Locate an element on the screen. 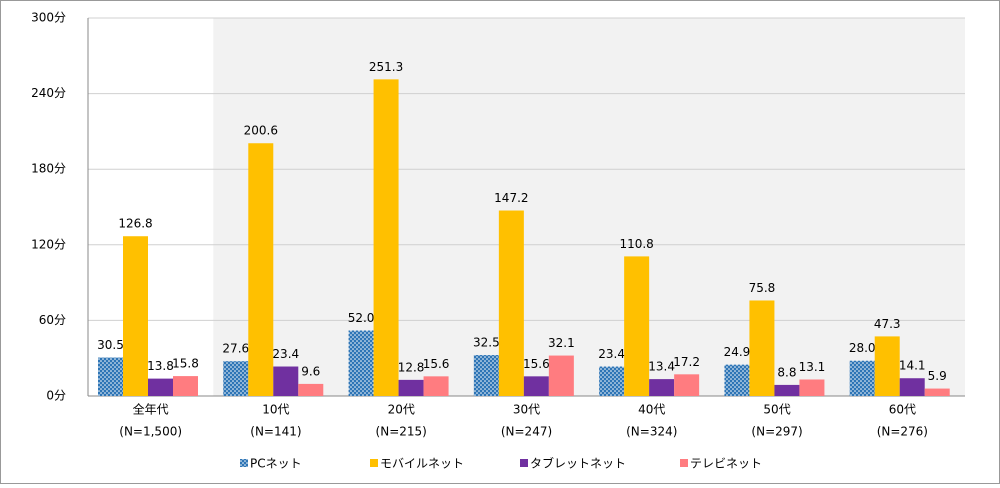  data-label: 200.6 is located at coordinates (261, 131).